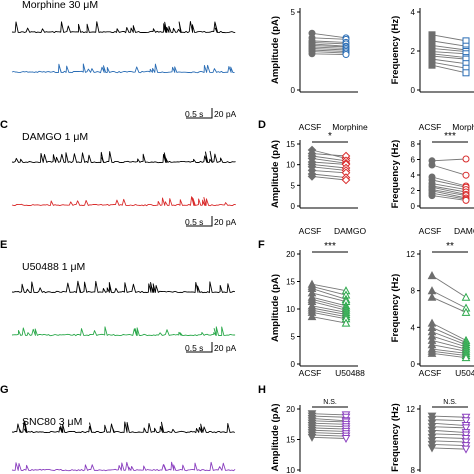  What do you see at coordinates (350, 373) in the screenshot?
I see `x-label-drug: U50488` at bounding box center [350, 373].